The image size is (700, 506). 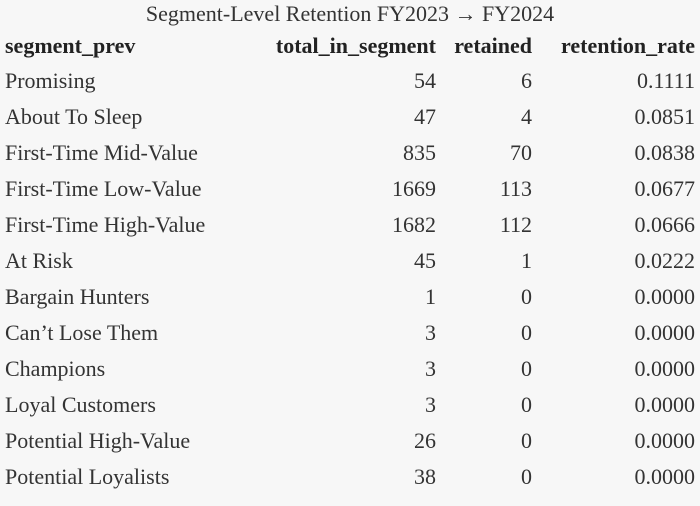 I want to click on cell-total-in-segment: 1682, so click(x=414, y=224).